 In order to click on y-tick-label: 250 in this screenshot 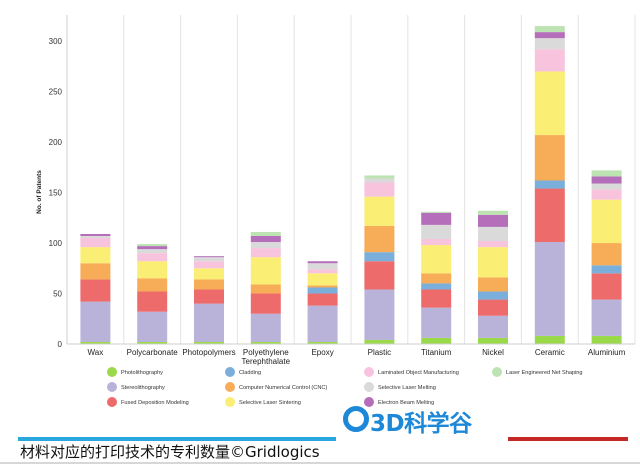, I will do `click(56, 92)`.